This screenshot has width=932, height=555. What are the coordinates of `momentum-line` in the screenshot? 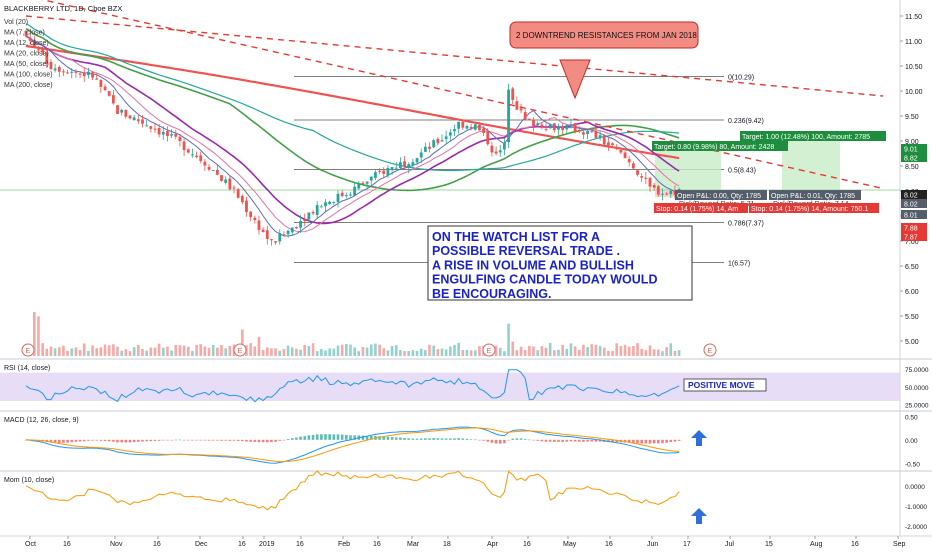 It's located at (352, 490).